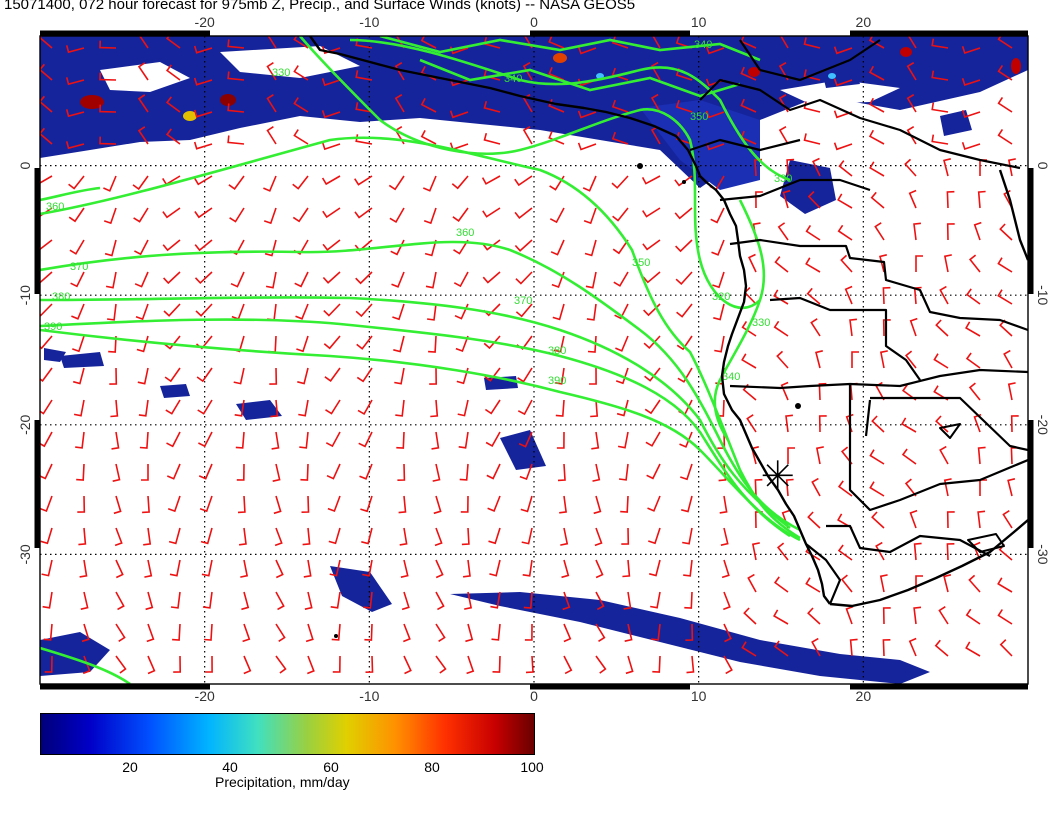 Image resolution: width=1056 pixels, height=816 pixels. What do you see at coordinates (25, 165) in the screenshot?
I see `lat-tick-label: 0` at bounding box center [25, 165].